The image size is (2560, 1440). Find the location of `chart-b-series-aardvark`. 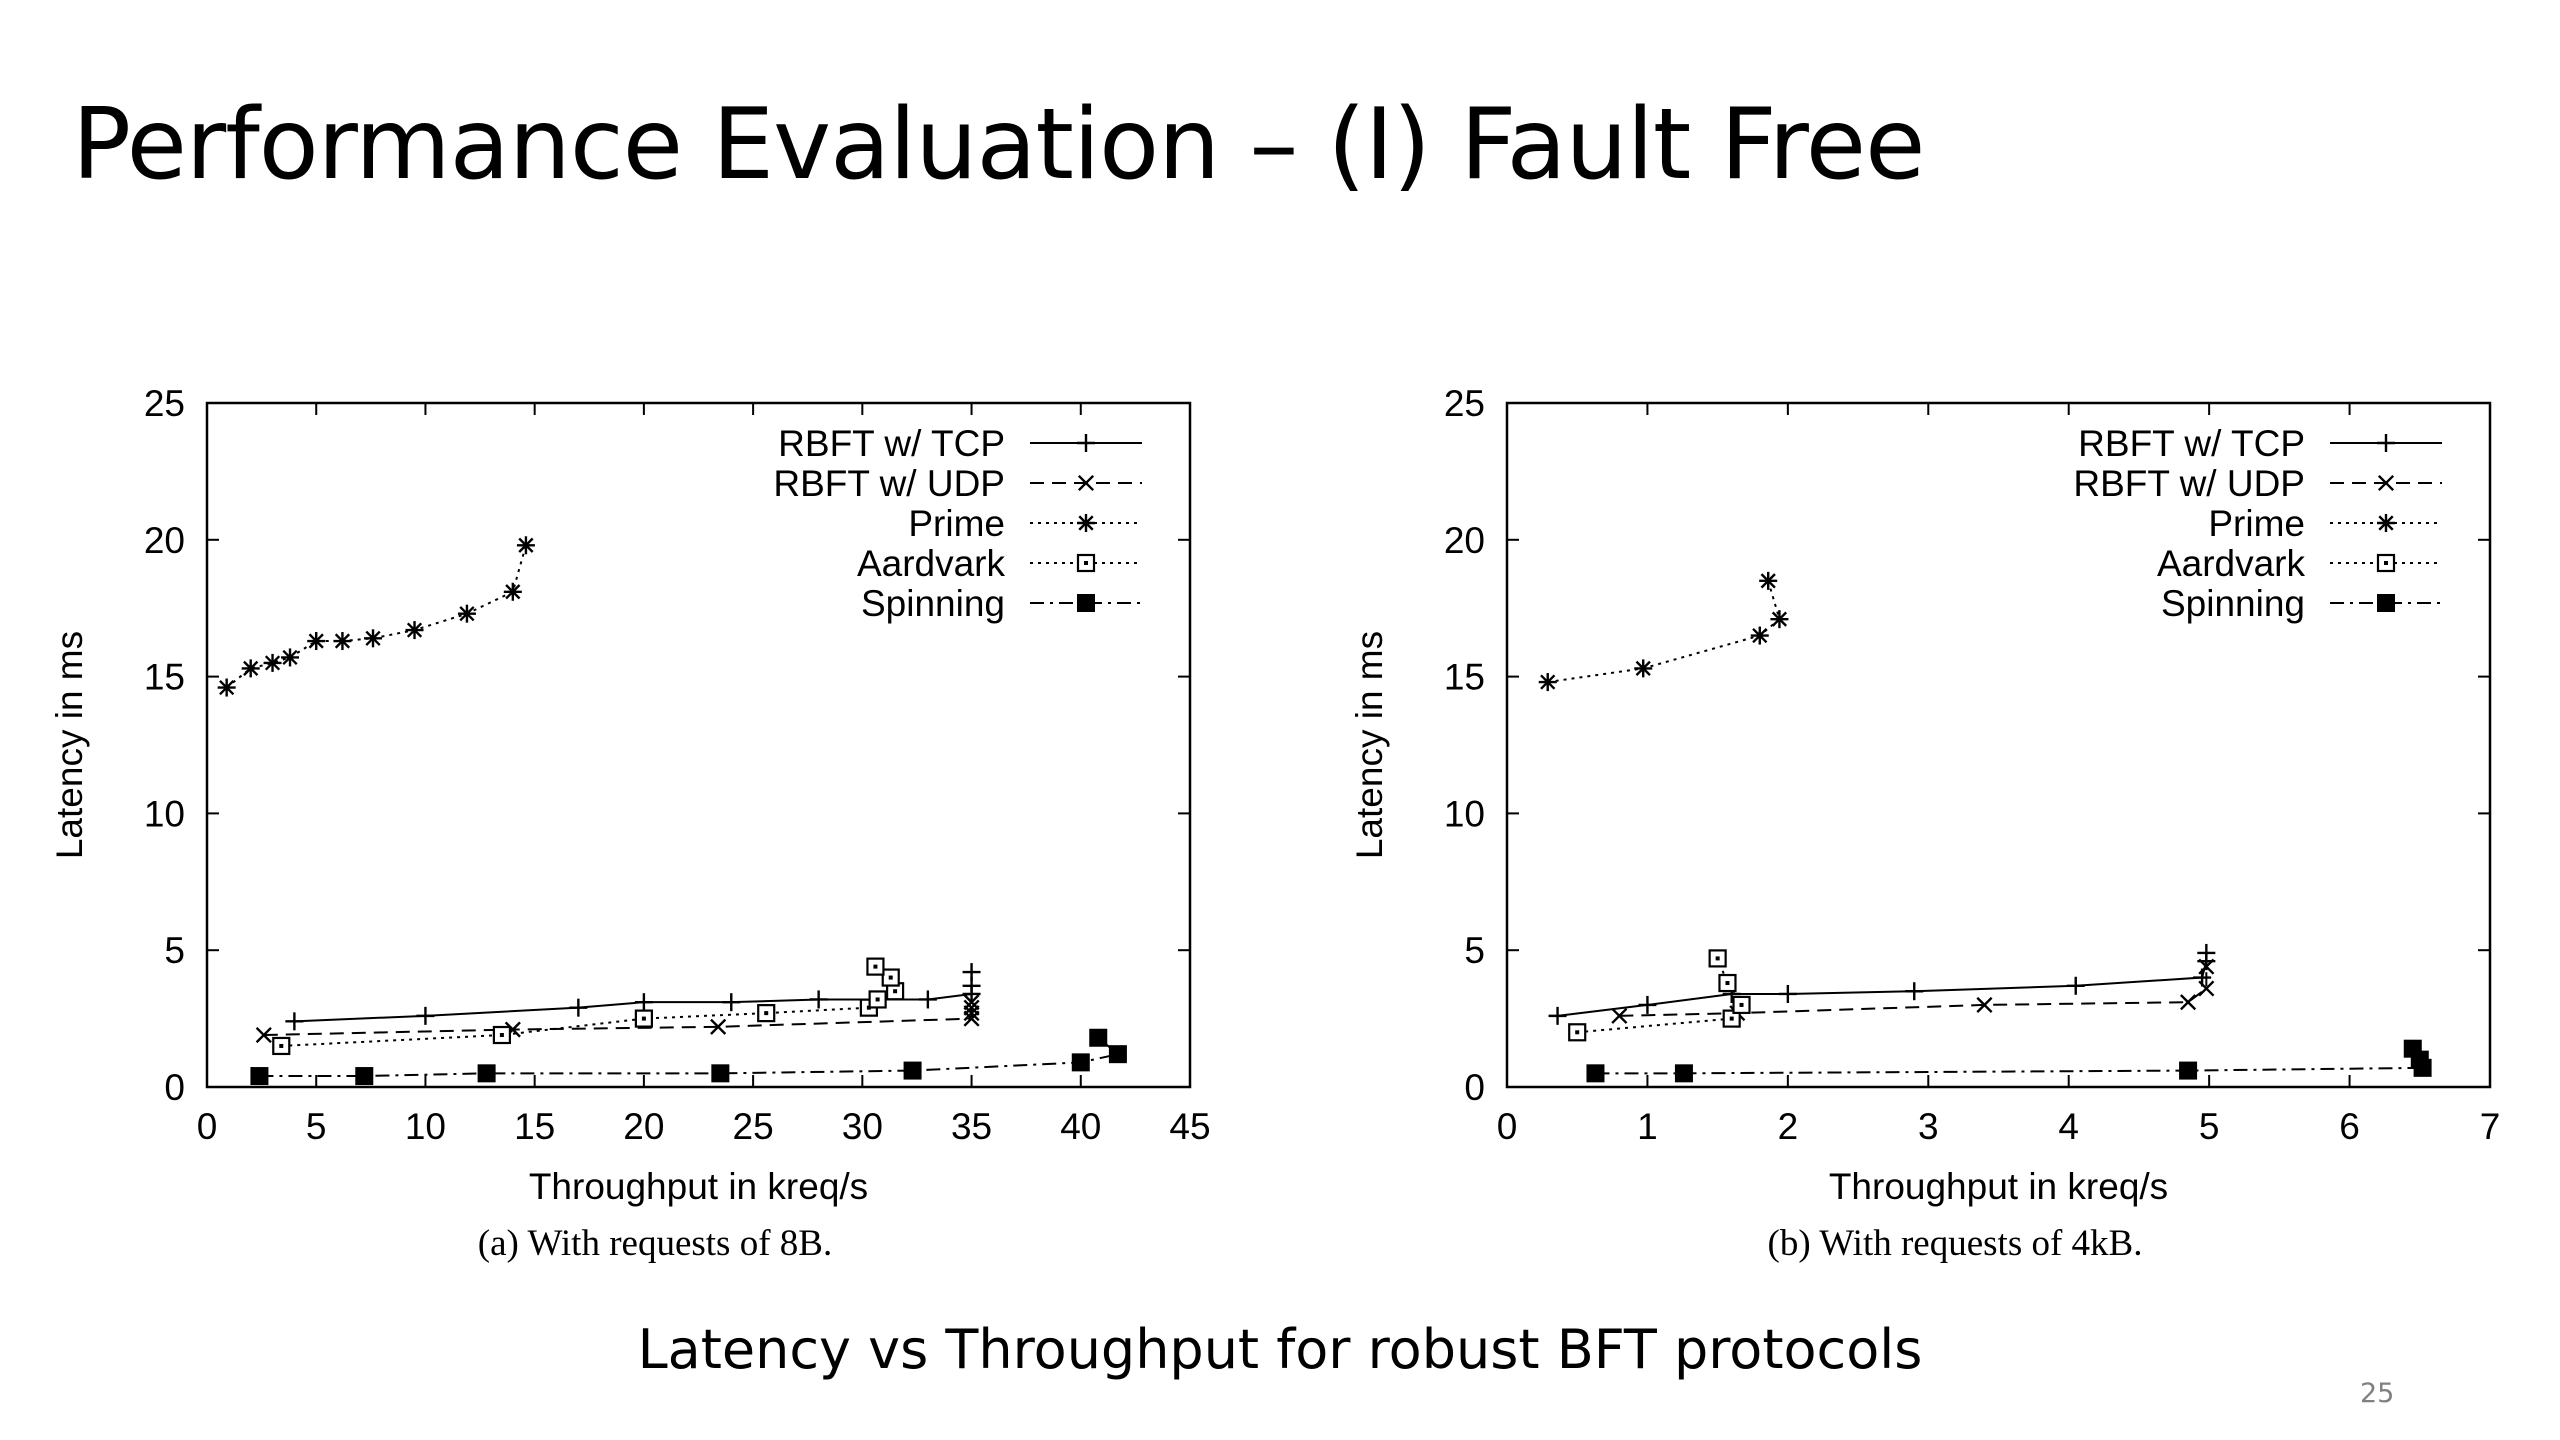

chart-b-series-aardvark is located at coordinates (1659, 995).